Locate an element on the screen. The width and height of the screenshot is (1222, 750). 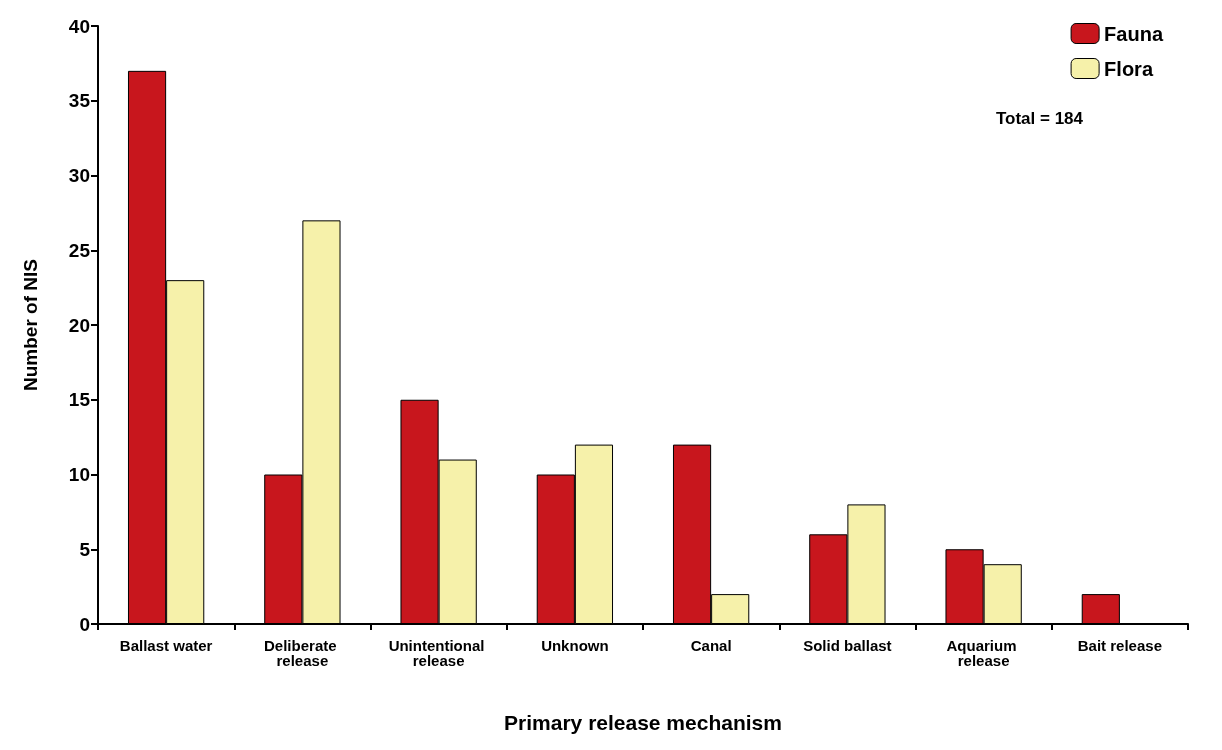
y-tick-label: 35 is located at coordinates (79, 101).